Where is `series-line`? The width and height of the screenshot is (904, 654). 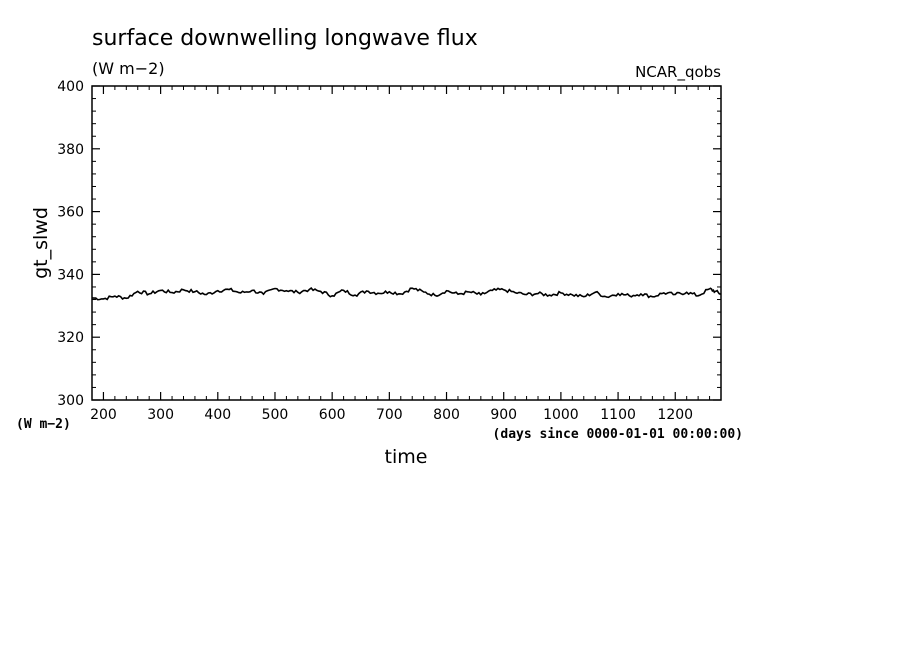 series-line is located at coordinates (406, 294).